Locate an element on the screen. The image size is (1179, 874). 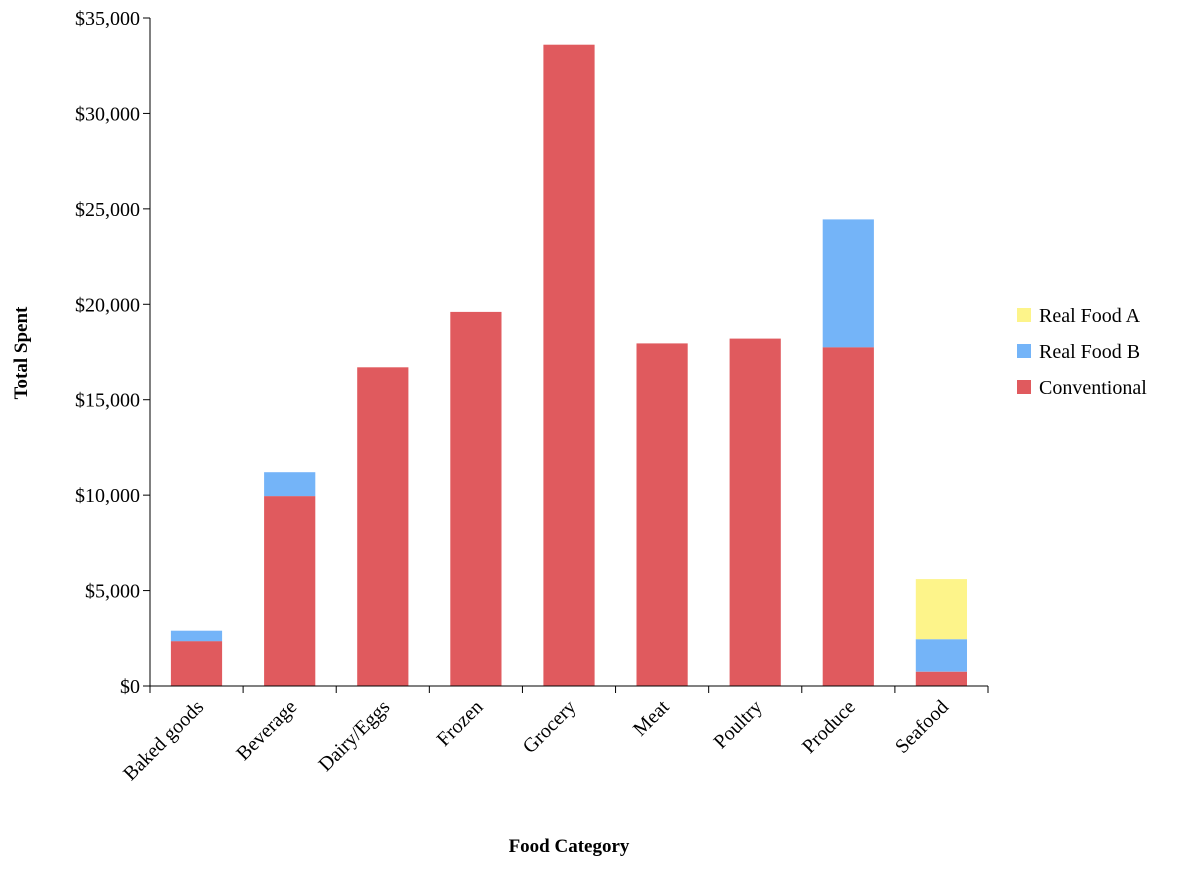
bar-conventional-dairy-eggs is located at coordinates (383, 526).